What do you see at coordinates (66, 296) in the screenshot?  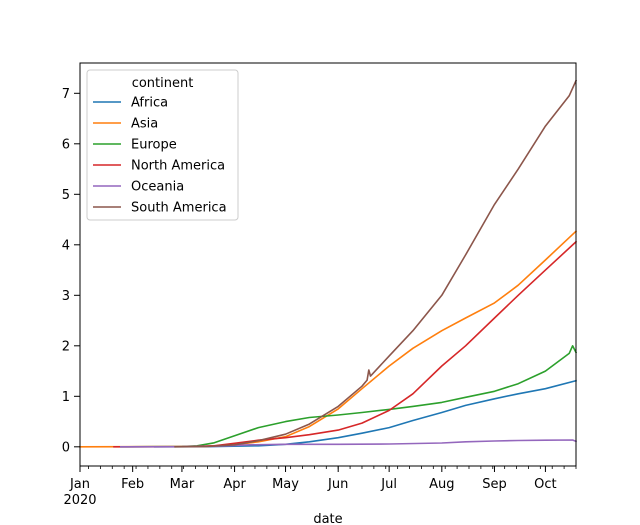 I see `y-tick-label: 3` at bounding box center [66, 296].